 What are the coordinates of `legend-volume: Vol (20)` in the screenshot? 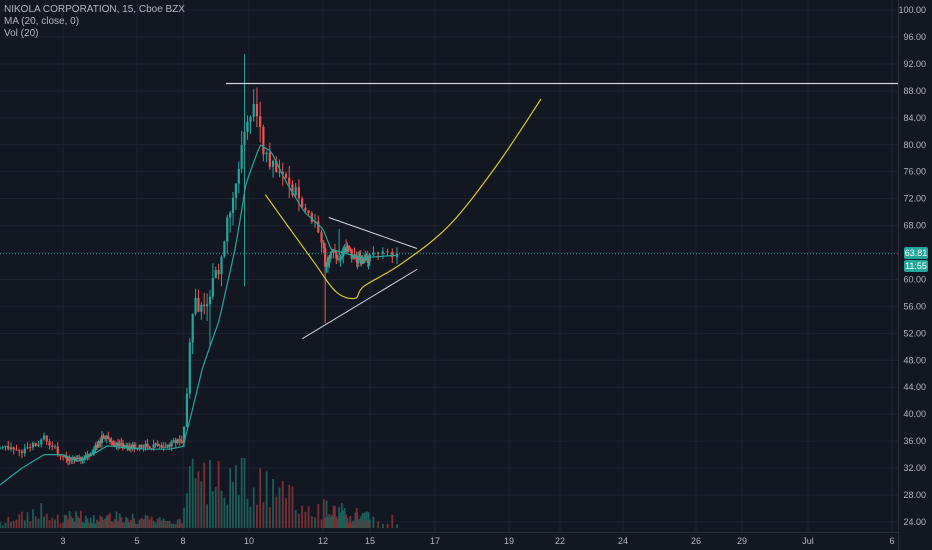 It's located at (21, 33).